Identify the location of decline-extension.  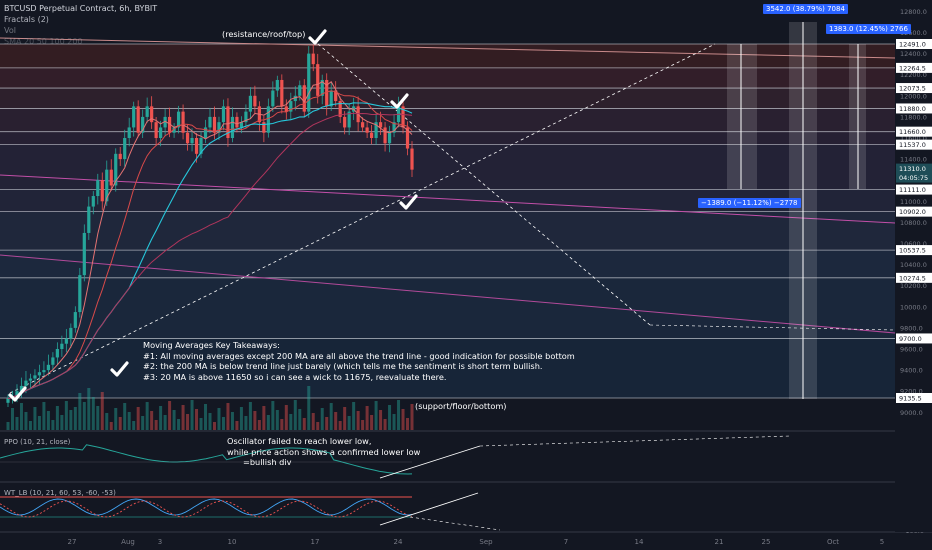
(772, 327).